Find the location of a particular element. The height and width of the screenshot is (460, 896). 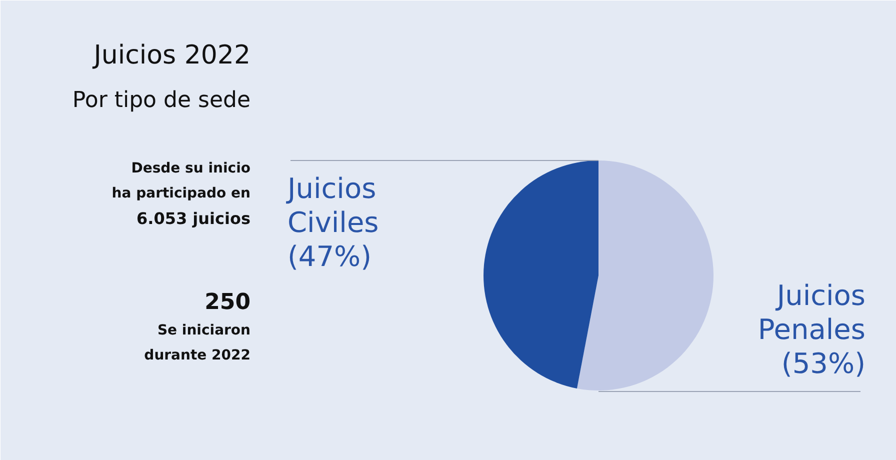

text: 6.053 juicios is located at coordinates (193, 218).